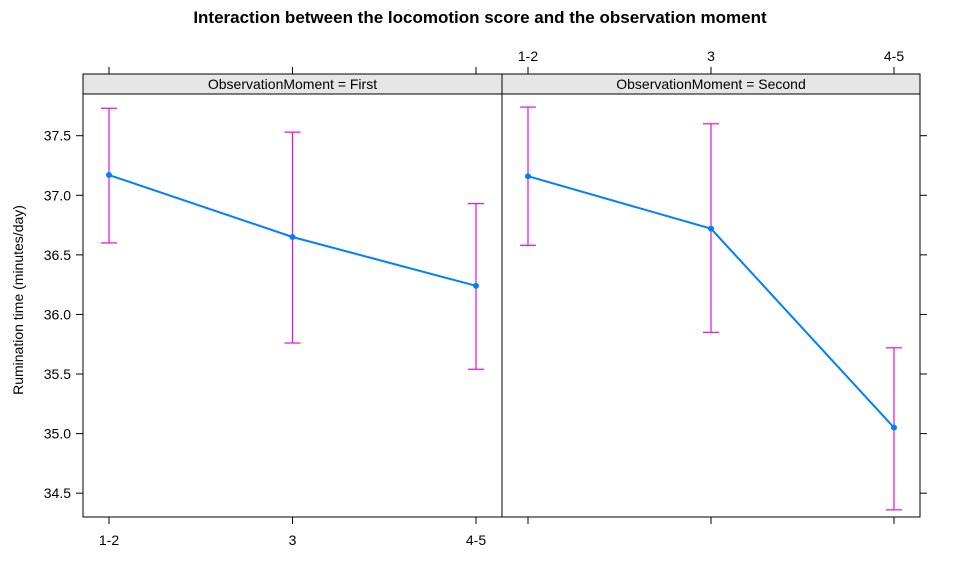 This screenshot has height=576, width=960. Describe the element at coordinates (109, 540) in the screenshot. I see `x-tick-label-bottom: 1-2` at that location.